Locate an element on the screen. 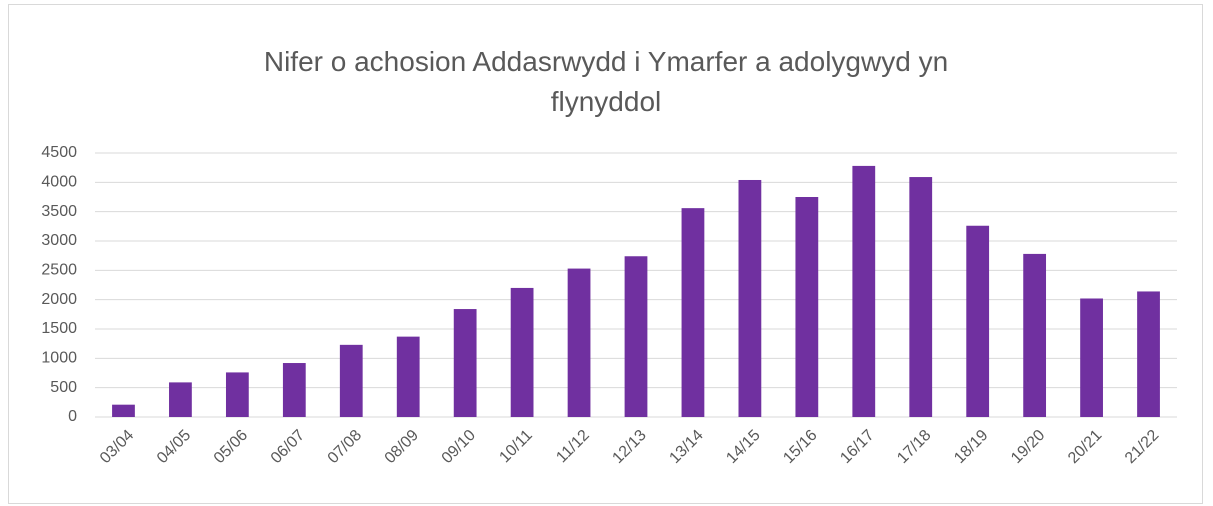  x-tick-label: 07/08 is located at coordinates (345, 447).